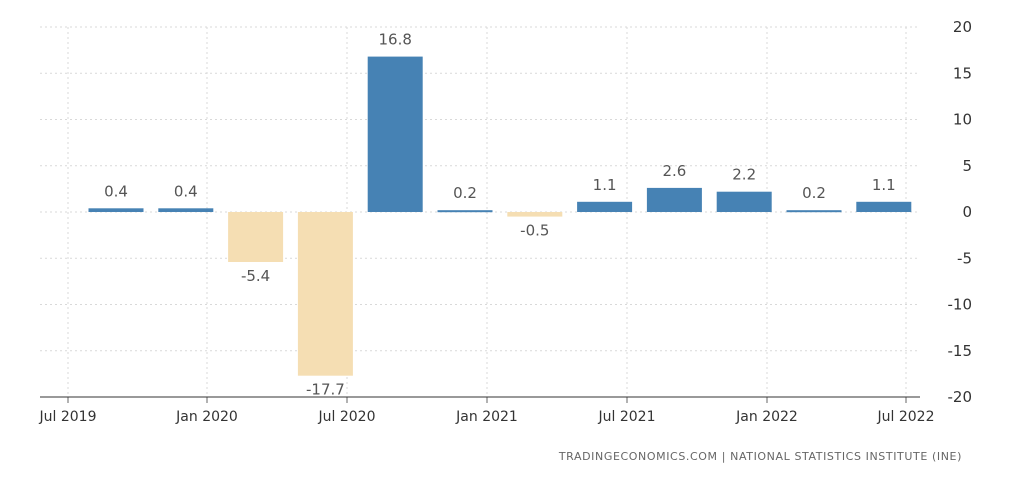 This screenshot has width=1024, height=477. What do you see at coordinates (960, 351) in the screenshot?
I see `y-tick-label: -15` at bounding box center [960, 351].